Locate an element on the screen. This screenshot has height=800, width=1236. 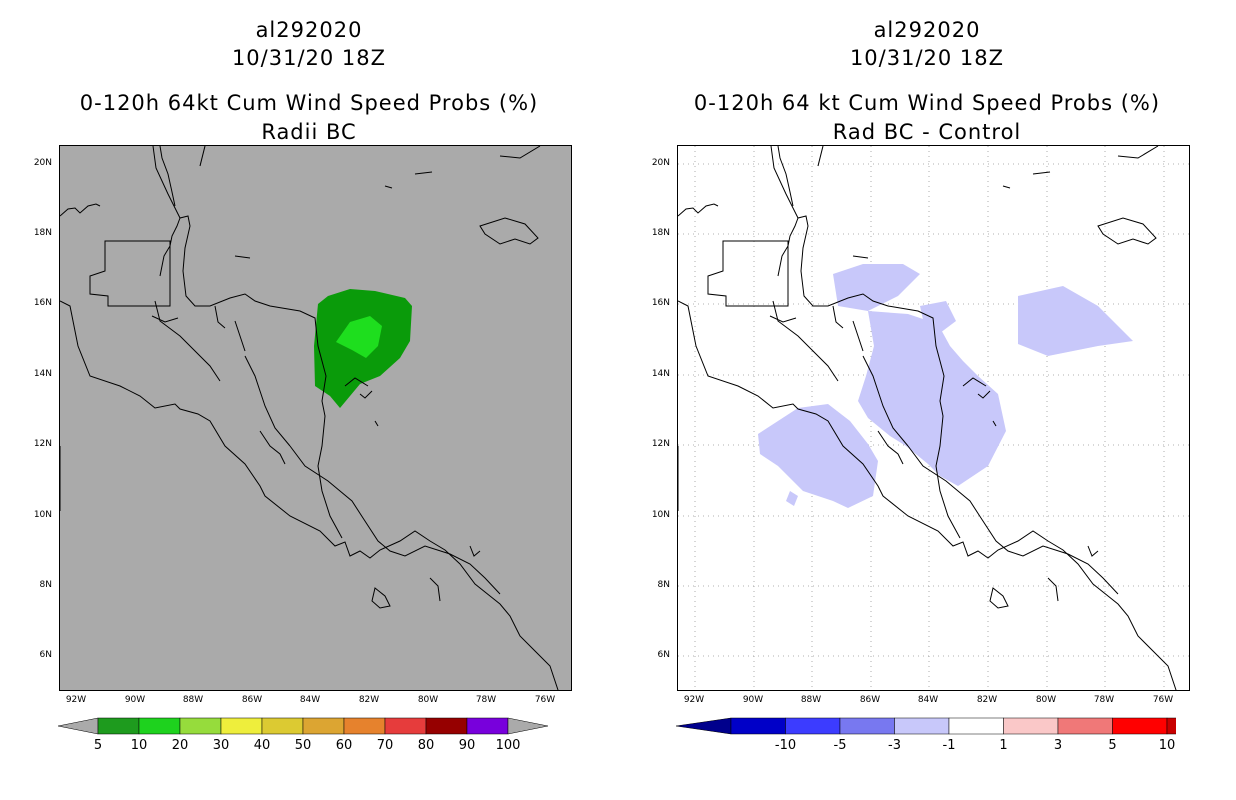
right-colorbar: -10 -5 -3 -1 1 3 5 10 is located at coordinates (926, 736).